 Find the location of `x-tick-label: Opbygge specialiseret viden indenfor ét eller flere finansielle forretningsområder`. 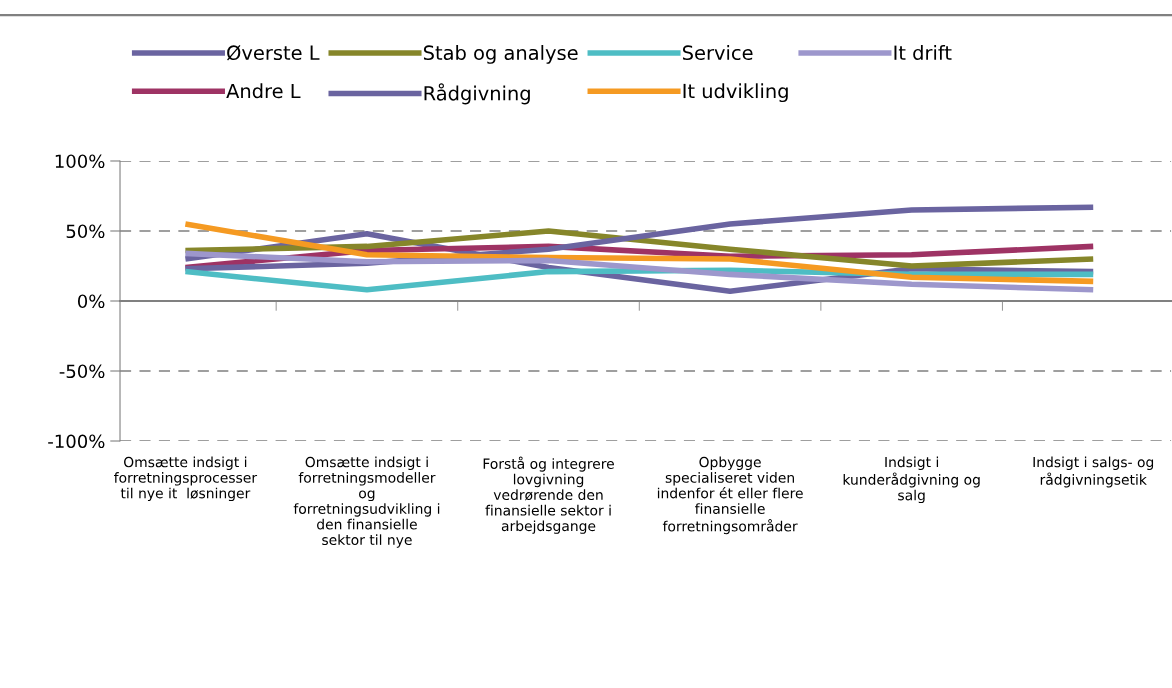

x-tick-label: Opbygge specialiseret viden indenfor ét eller flere finansielle forretningsområder is located at coordinates (730, 495).